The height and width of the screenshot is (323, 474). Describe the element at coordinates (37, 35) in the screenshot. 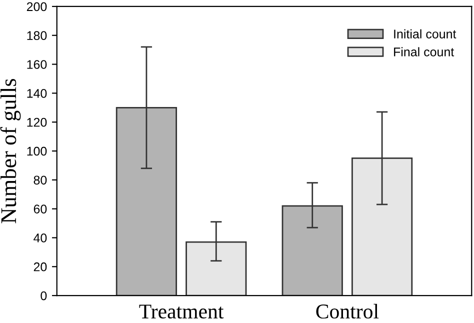

I see `y-tick-label: 180` at that location.